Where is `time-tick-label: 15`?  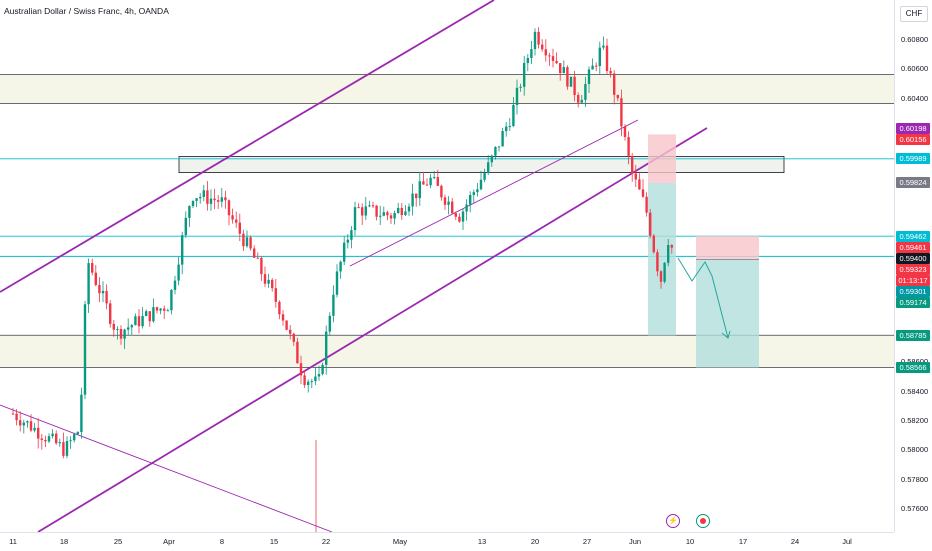 time-tick-label: 15 is located at coordinates (274, 541).